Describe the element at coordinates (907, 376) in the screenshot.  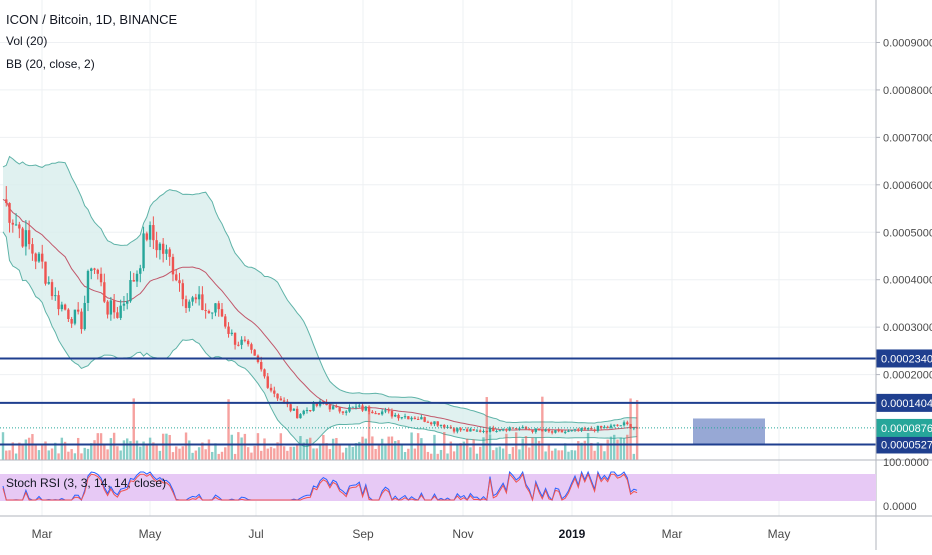
I see `price-axis-label: 0.0002000` at that location.